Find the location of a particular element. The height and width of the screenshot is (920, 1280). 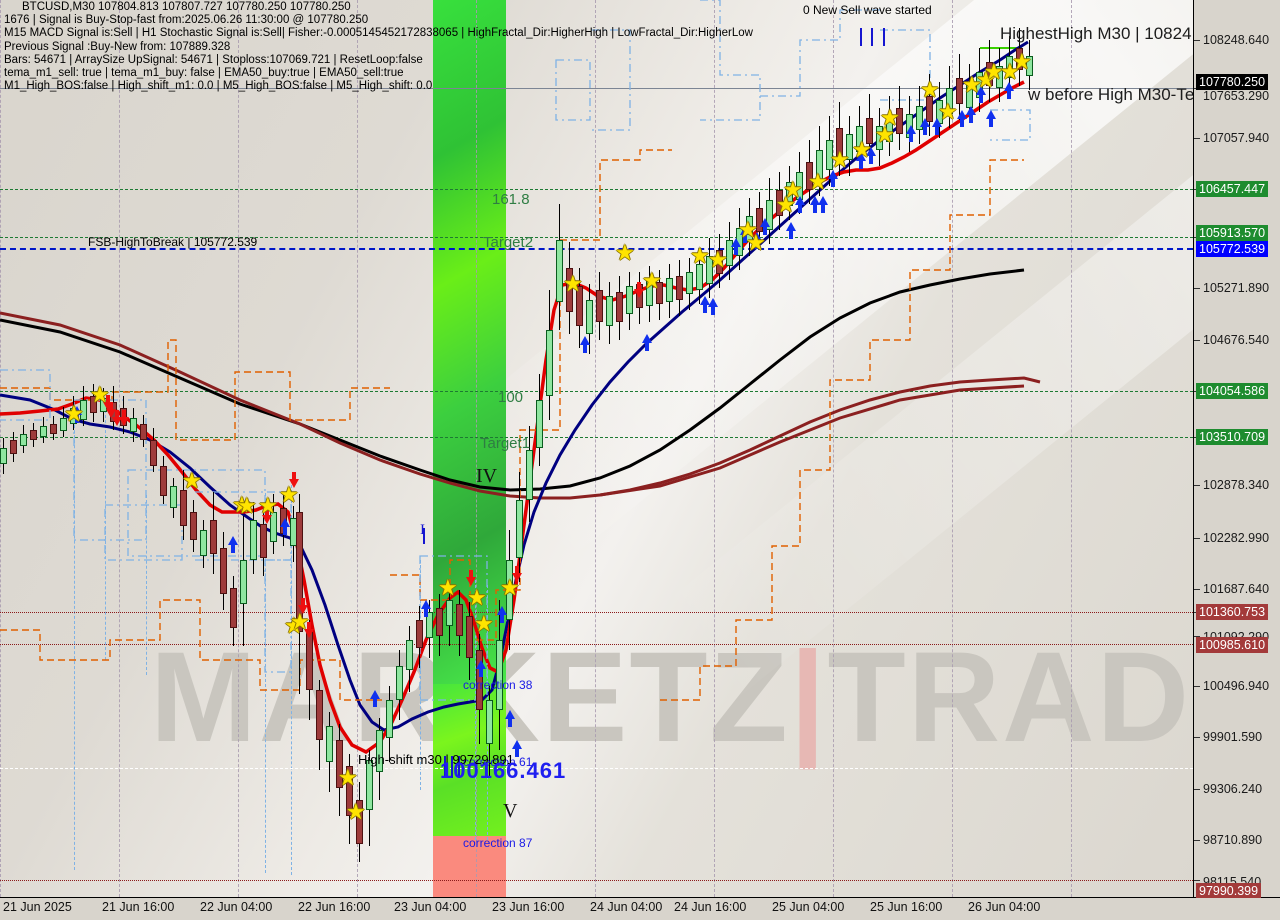

price-tick-label: 107057.940 is located at coordinates (1236, 138).